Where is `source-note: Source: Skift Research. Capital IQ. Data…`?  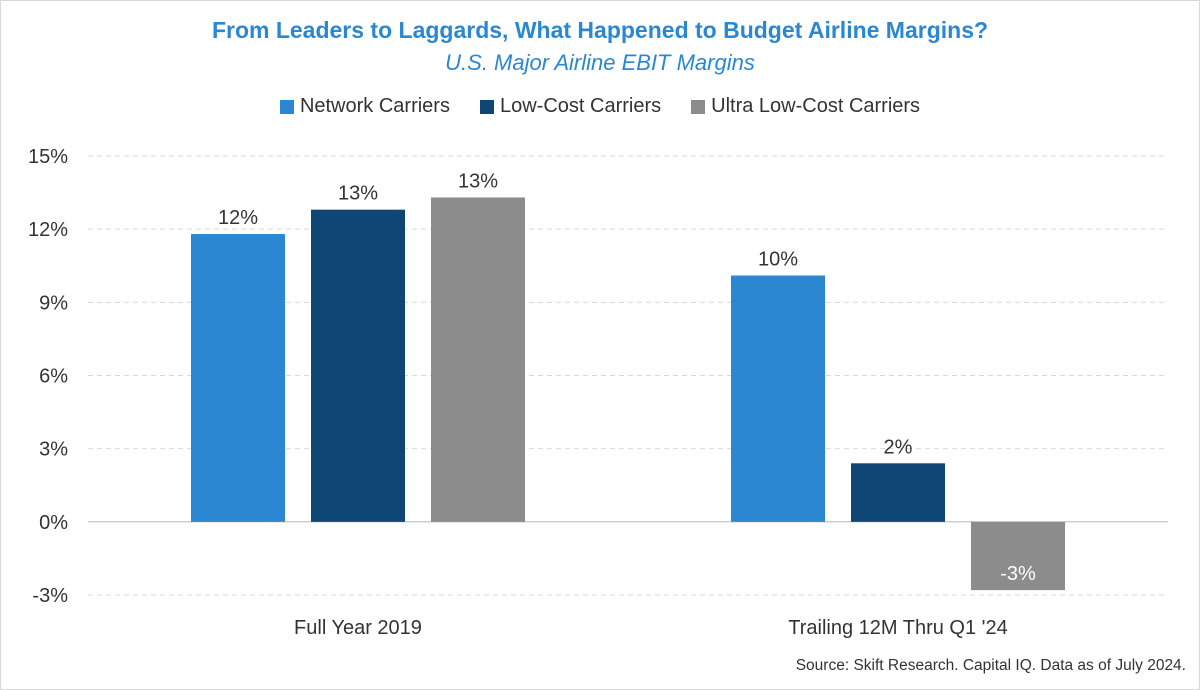
source-note: Source: Skift Research. Capital IQ. Data… is located at coordinates (990, 665).